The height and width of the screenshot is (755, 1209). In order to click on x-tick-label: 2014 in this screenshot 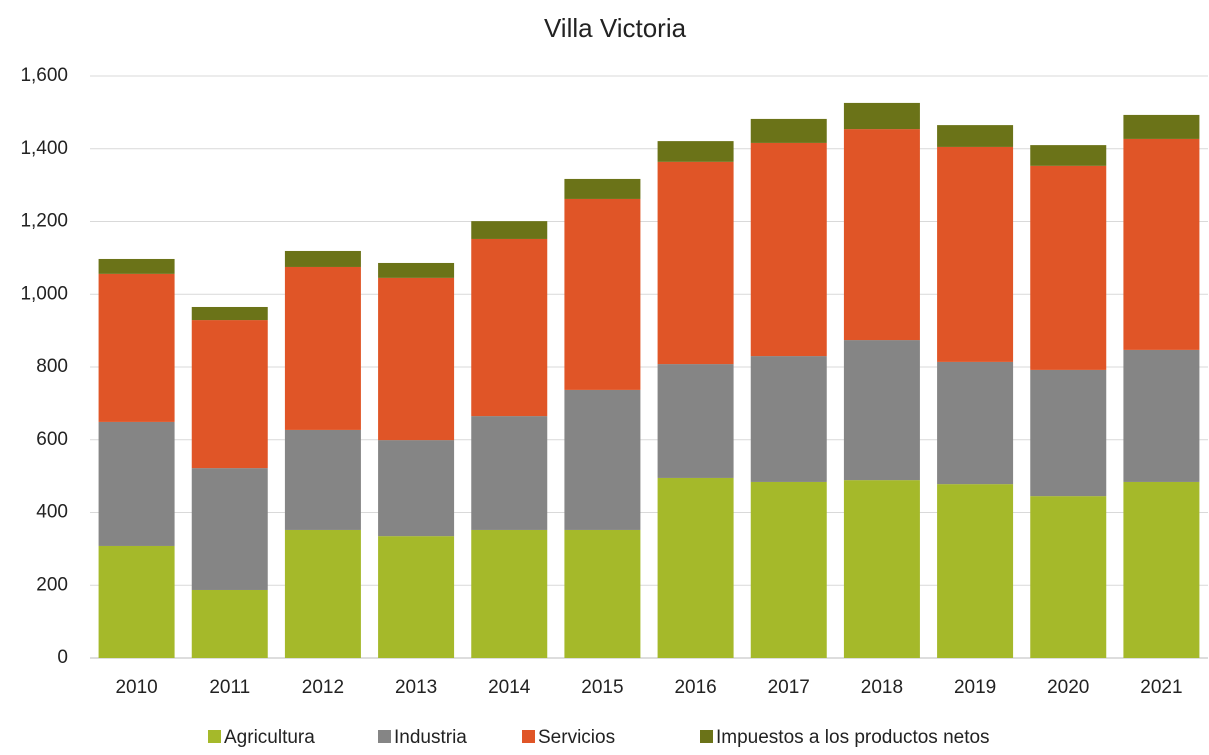, I will do `click(509, 687)`.